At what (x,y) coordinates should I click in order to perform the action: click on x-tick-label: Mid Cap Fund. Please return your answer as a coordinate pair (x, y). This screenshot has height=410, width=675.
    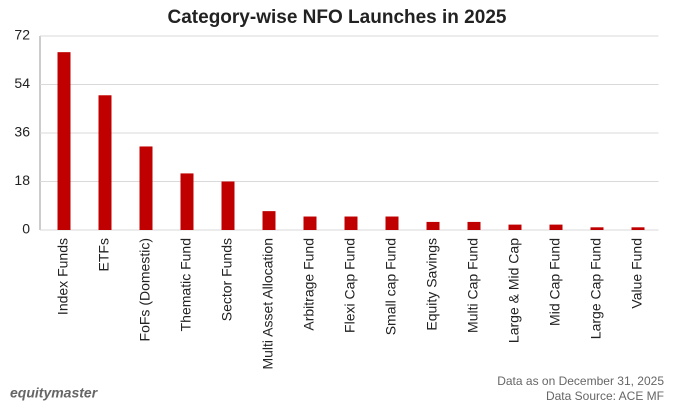
    Looking at the image, I should click on (555, 282).